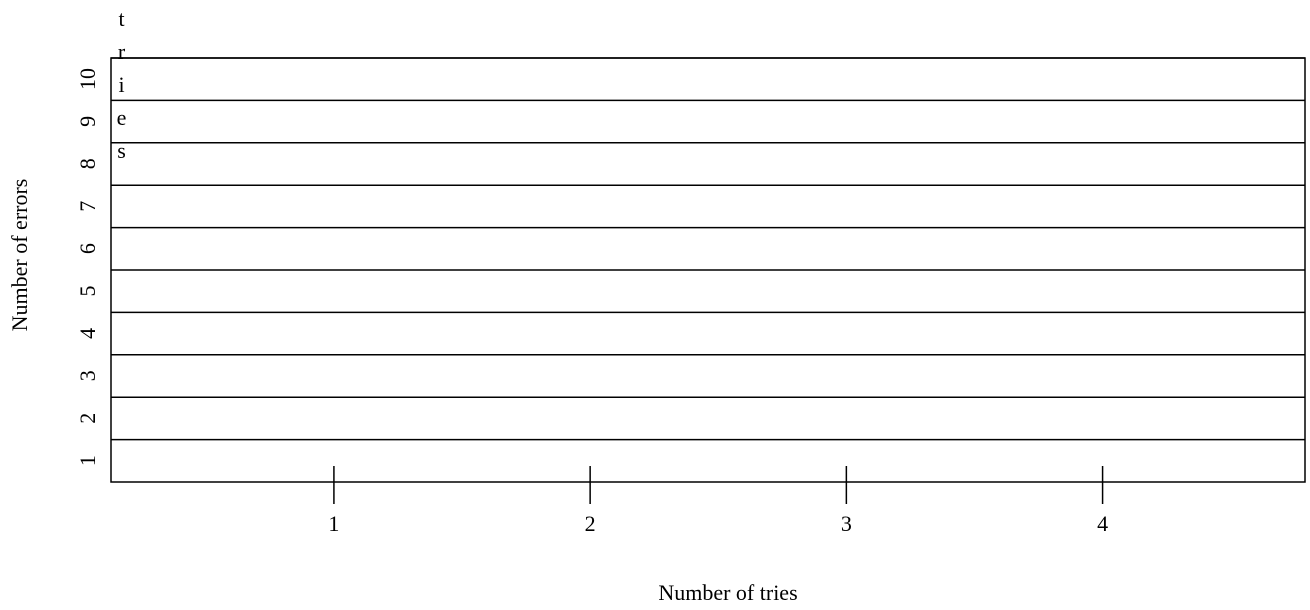 This screenshot has height=610, width=1310. Describe the element at coordinates (87, 375) in the screenshot. I see `y-tick-label: 3` at that location.